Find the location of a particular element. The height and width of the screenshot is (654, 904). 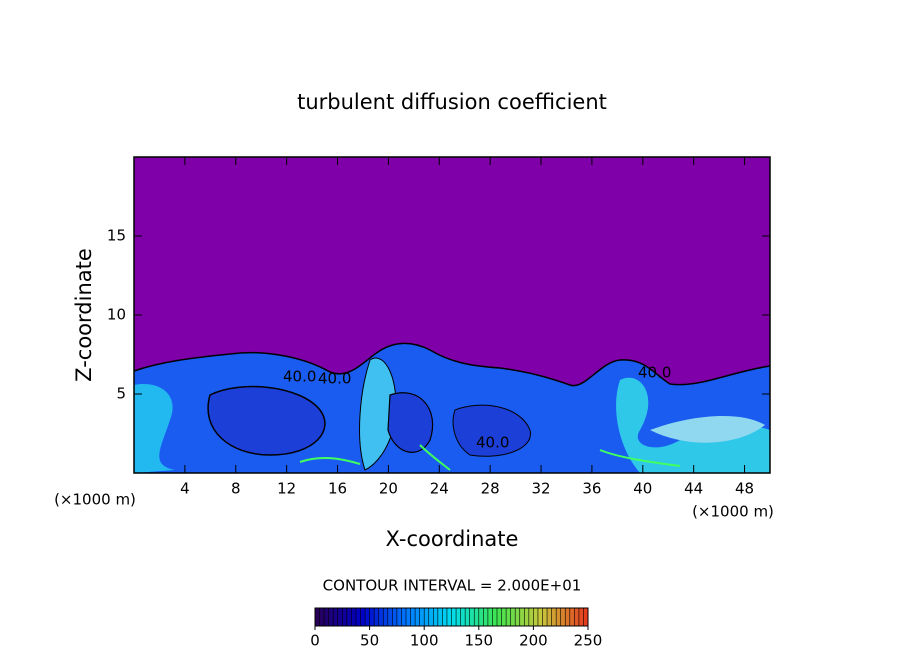

y-tick-label: 5 is located at coordinates (121, 394).